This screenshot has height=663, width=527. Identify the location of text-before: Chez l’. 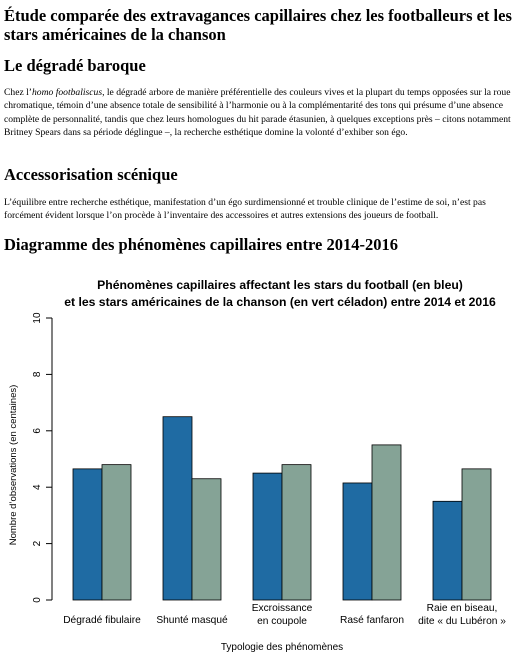
(18, 92).